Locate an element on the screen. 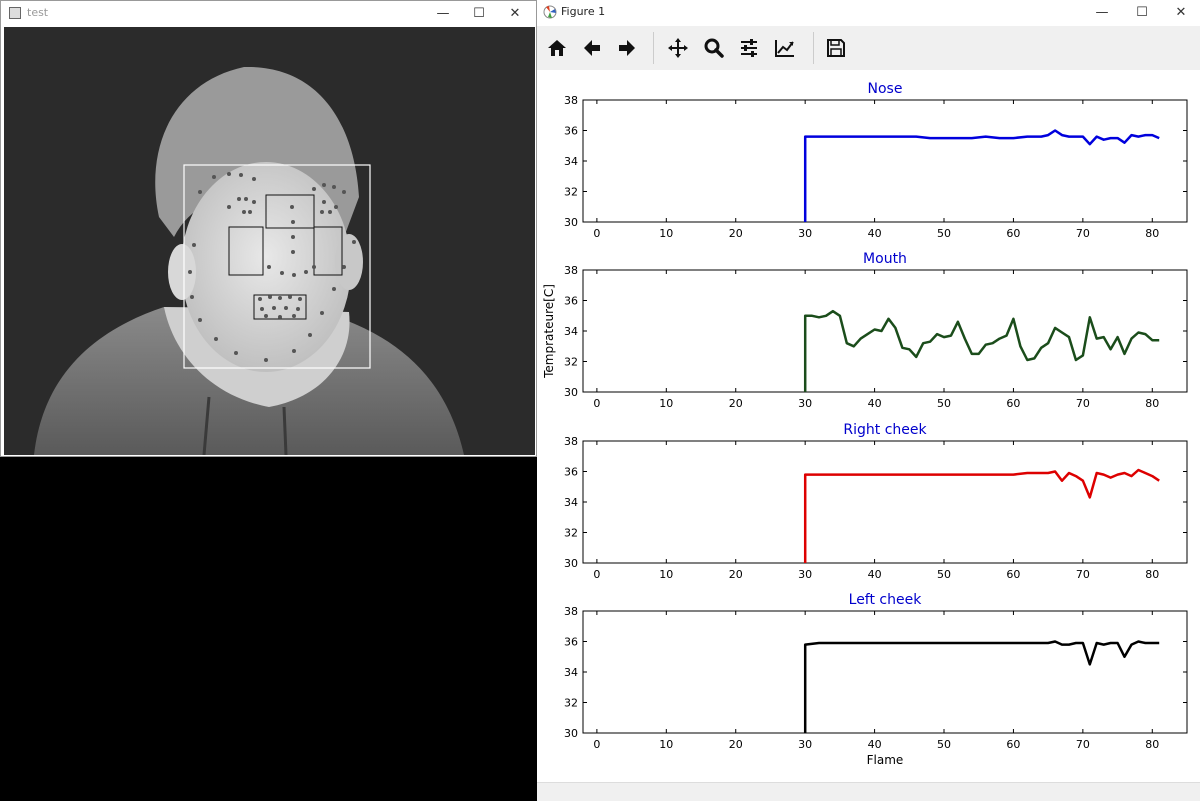  pan-icon is located at coordinates (678, 48).